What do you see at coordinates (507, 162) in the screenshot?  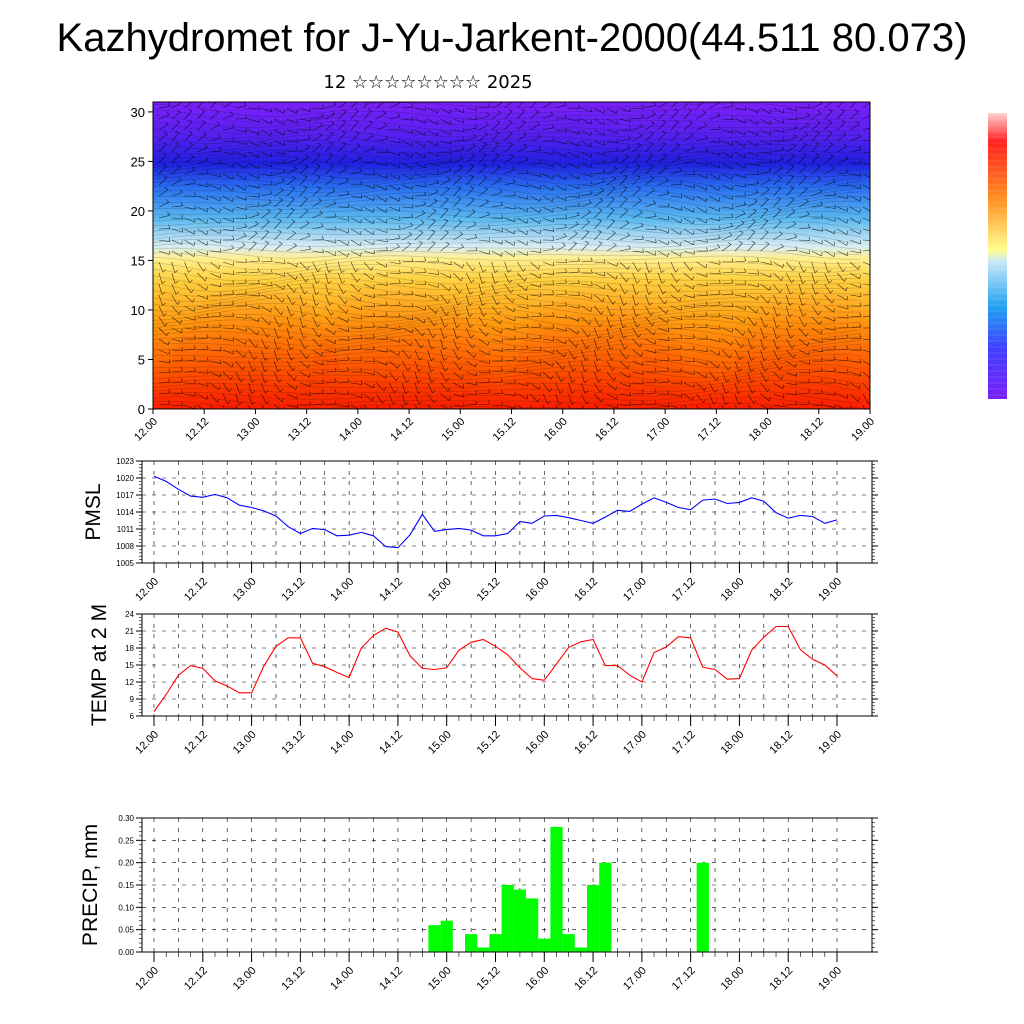 I see `contour-line` at bounding box center [507, 162].